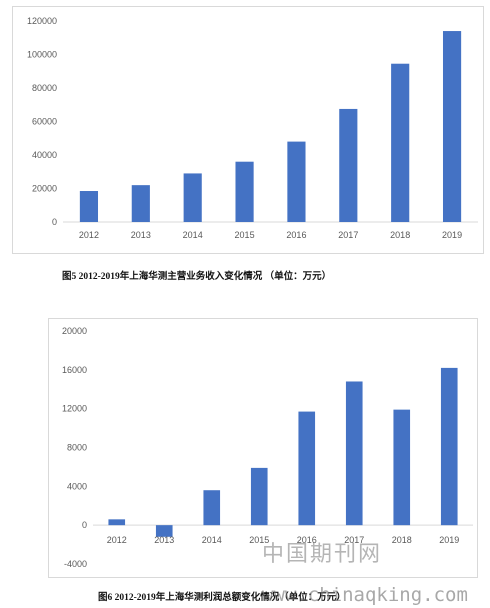 Image resolution: width=490 pixels, height=608 pixels. I want to click on y-tick-label: 4000, so click(77, 486).